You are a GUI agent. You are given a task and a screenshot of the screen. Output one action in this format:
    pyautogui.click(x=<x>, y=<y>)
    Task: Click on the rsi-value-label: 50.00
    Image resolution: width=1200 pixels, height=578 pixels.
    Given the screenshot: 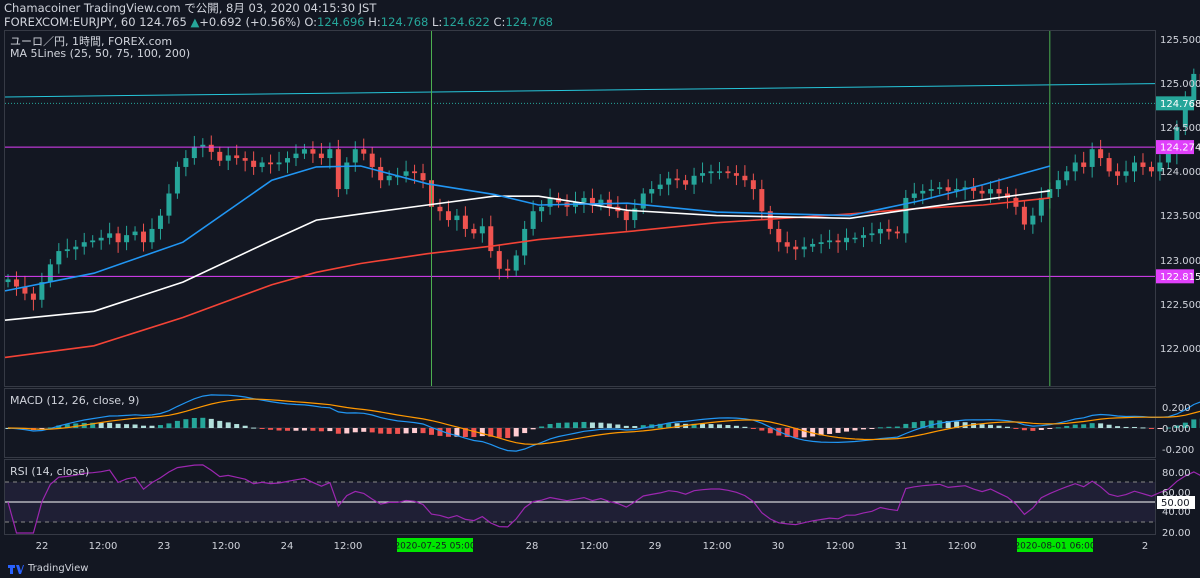 What is the action you would take?
    pyautogui.click(x=1175, y=503)
    